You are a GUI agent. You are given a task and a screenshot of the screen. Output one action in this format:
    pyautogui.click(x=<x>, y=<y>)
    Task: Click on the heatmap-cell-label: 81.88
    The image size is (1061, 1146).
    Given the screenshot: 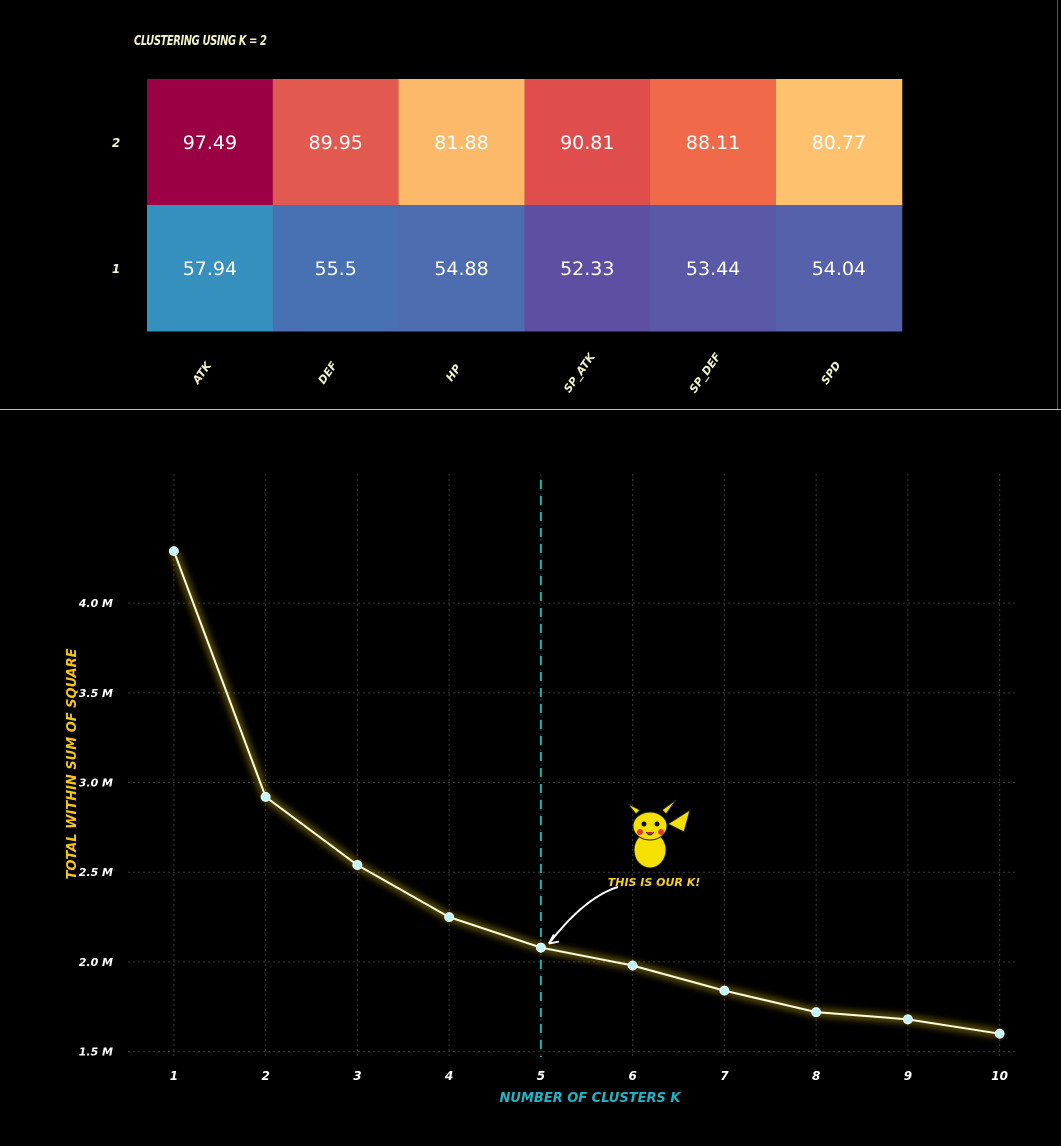 What is the action you would take?
    pyautogui.click(x=461, y=143)
    